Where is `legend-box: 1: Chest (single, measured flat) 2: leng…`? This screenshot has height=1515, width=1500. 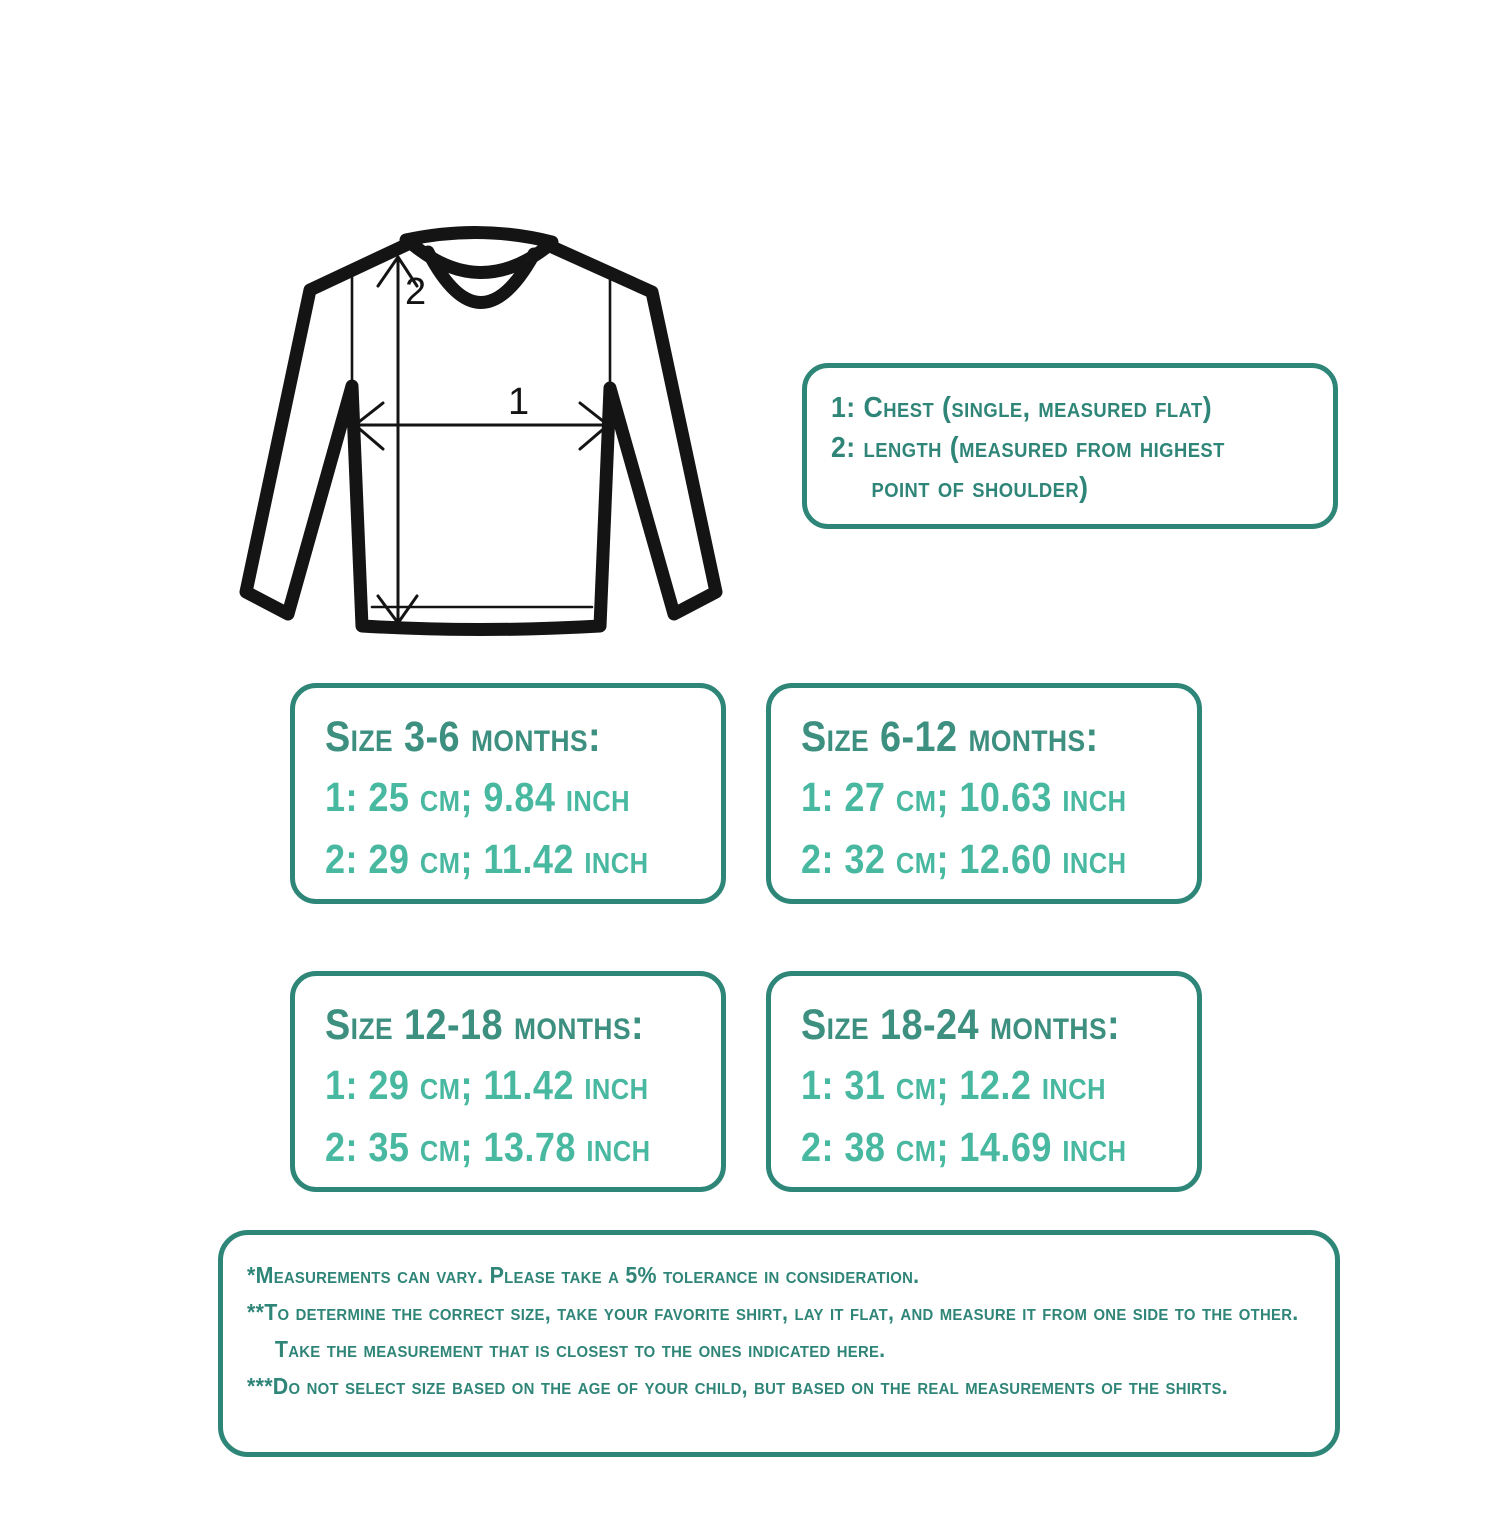
legend-box: 1: Chest (single, measured flat) 2: leng… is located at coordinates (1070, 446).